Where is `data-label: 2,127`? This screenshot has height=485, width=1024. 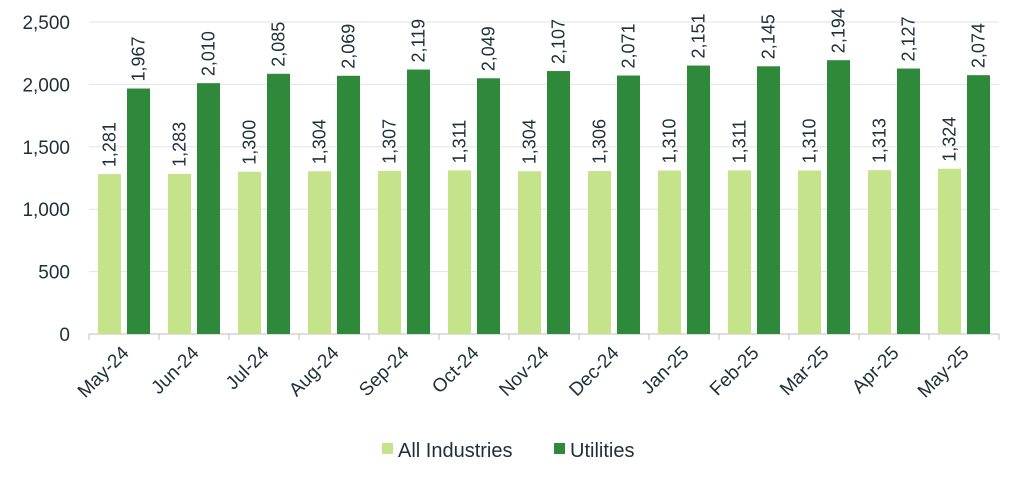
data-label: 2,127 is located at coordinates (909, 39).